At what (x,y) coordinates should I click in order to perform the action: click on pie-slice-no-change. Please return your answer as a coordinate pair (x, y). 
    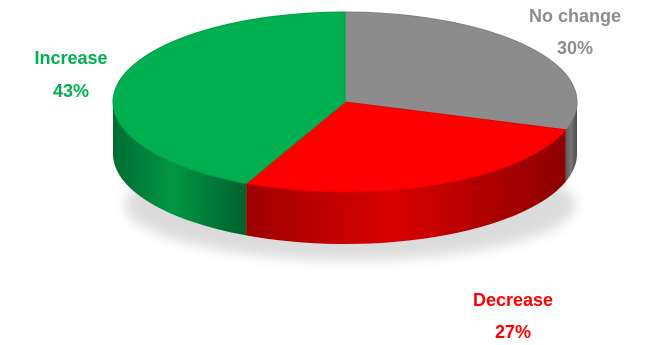
    Looking at the image, I should click on (461, 71).